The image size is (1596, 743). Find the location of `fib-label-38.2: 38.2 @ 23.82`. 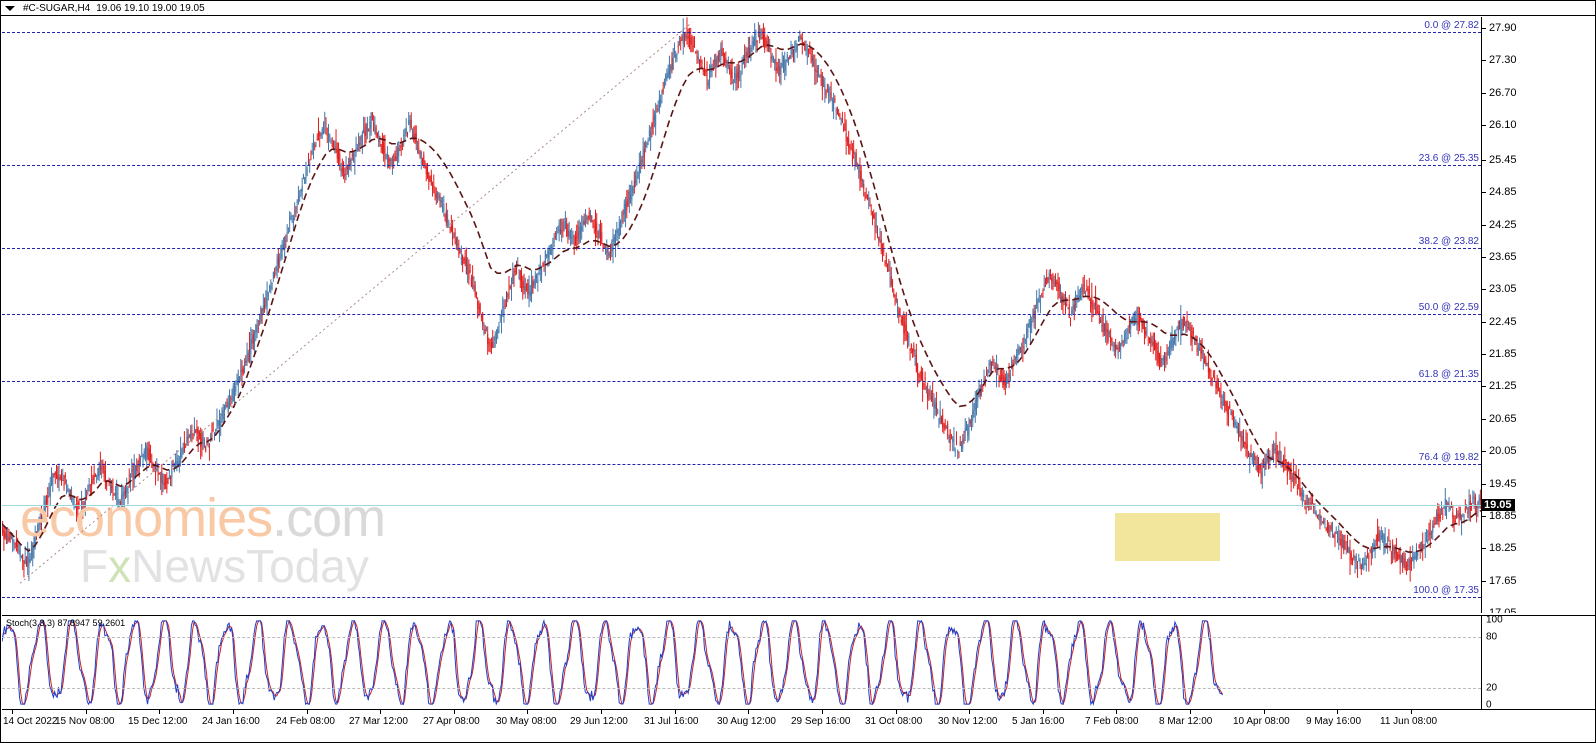

fib-label-38.2: 38.2 @ 23.82 is located at coordinates (1448, 241).